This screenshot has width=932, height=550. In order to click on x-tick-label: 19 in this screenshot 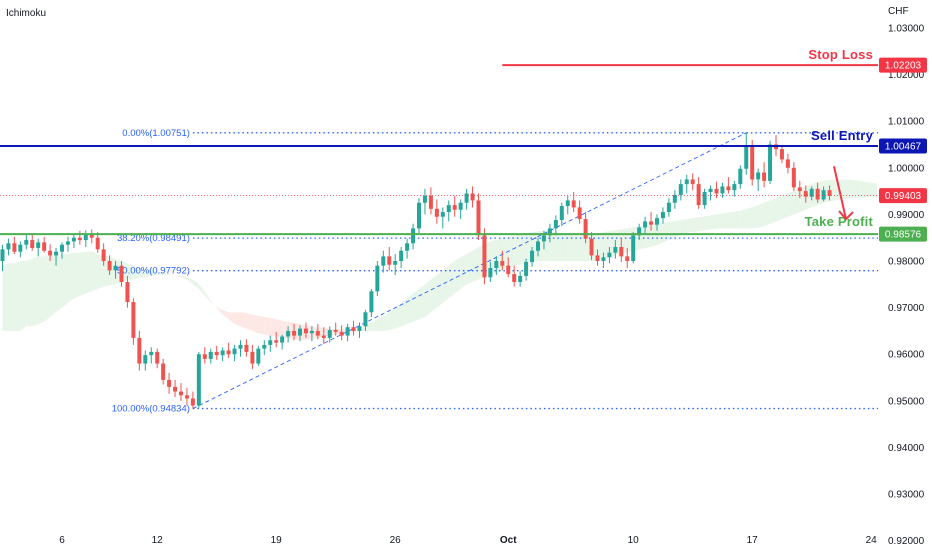, I will do `click(277, 540)`.